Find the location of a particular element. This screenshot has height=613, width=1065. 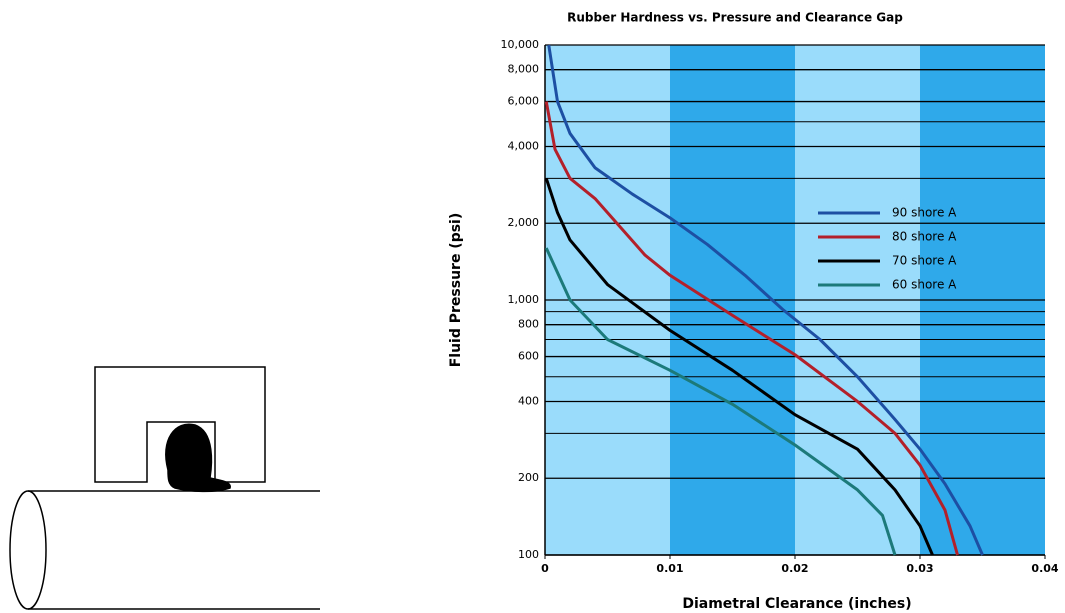

pipe-end is located at coordinates (28, 550).